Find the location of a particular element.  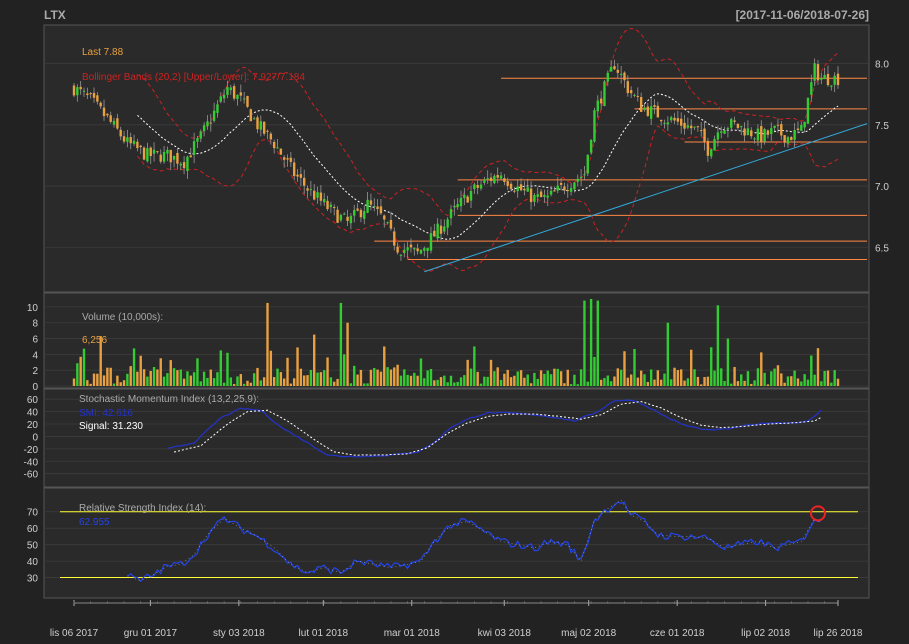

rsi-value: 62.955 is located at coordinates (94, 522).